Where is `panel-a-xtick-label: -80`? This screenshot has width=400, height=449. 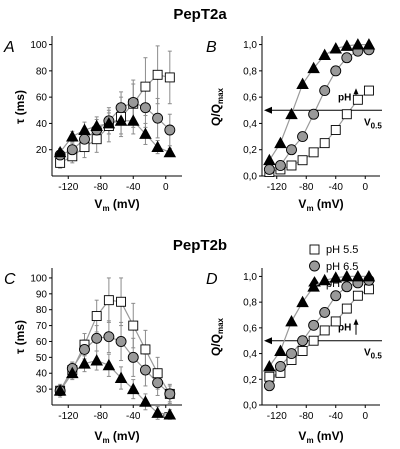
panel-a-xtick-label: -80 is located at coordinates (101, 187).